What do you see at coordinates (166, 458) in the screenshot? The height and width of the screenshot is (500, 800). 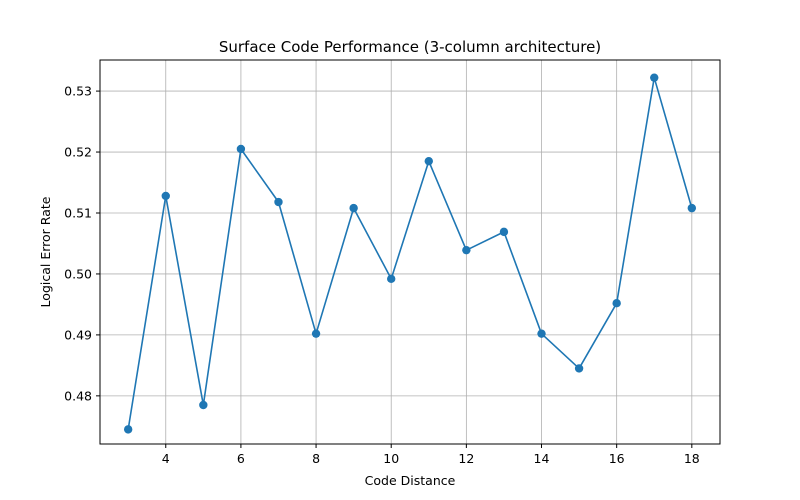 I see `x-tick-label: 4` at bounding box center [166, 458].